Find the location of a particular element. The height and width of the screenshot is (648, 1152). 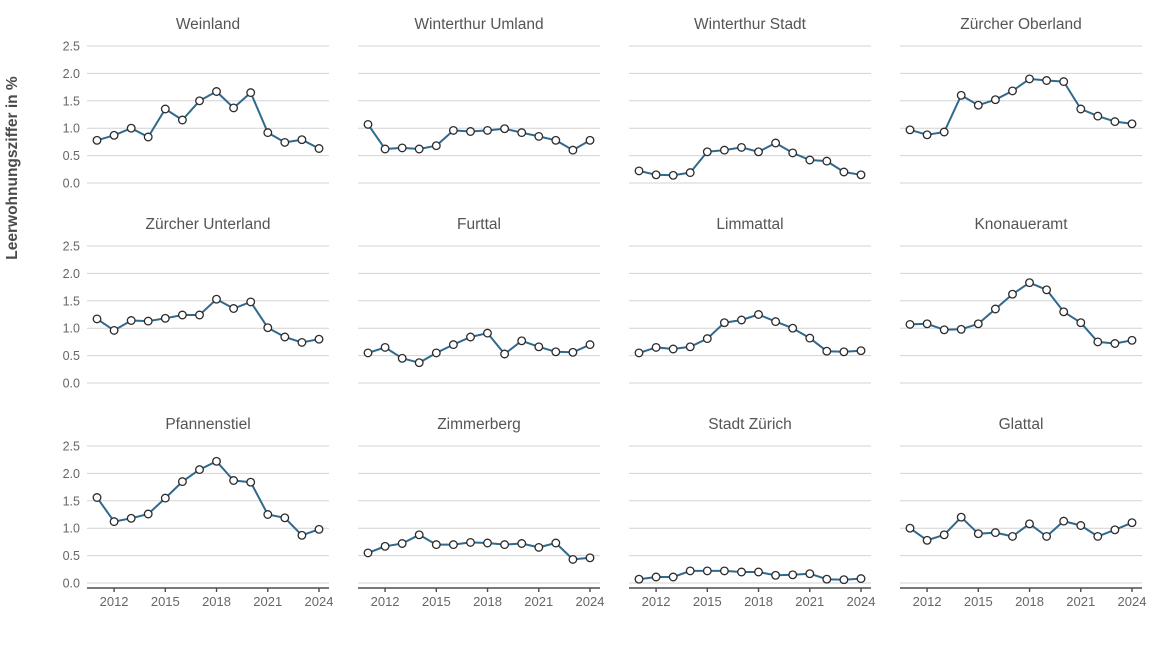

x-tick-label: 2024 is located at coordinates (861, 601).